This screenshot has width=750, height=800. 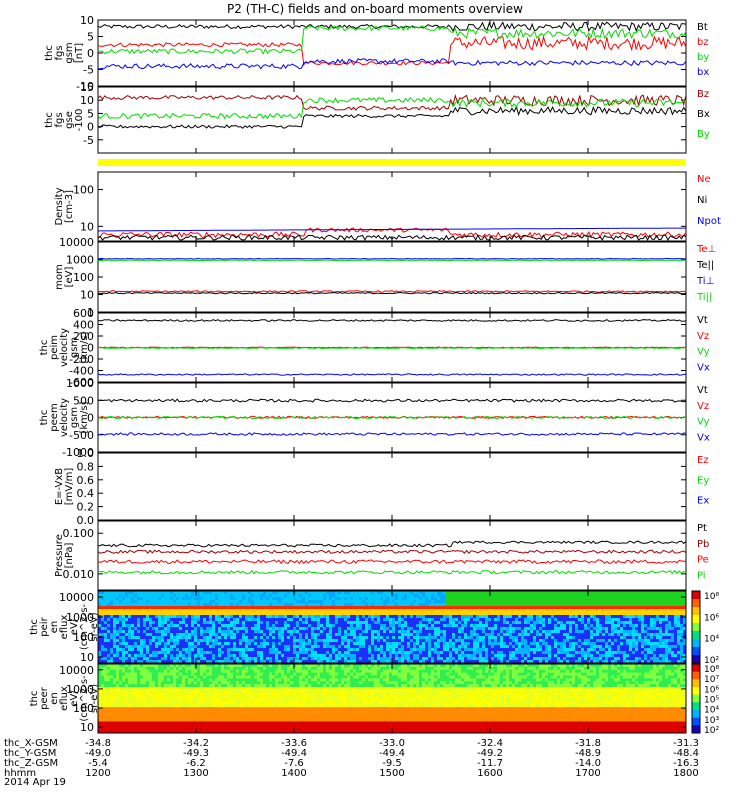 What do you see at coordinates (702, 390) in the screenshot?
I see `legend-Vt: Vt` at bounding box center [702, 390].